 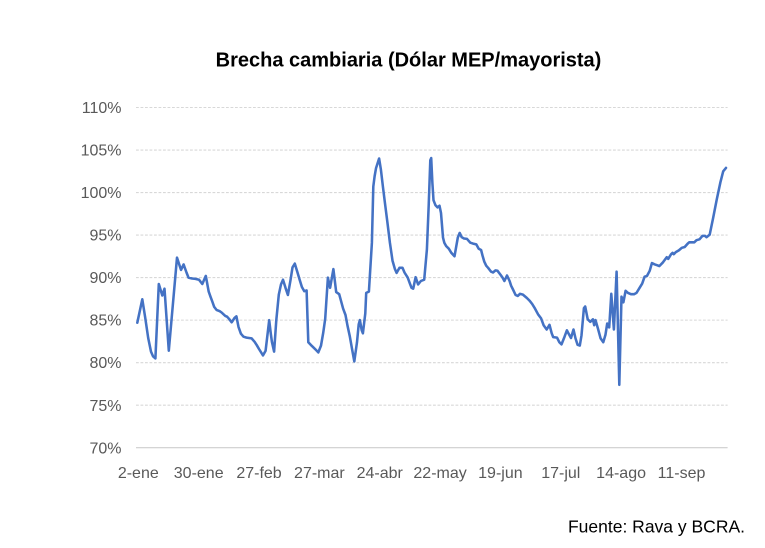 I want to click on svg-text: 19-jun, so click(x=500, y=473).